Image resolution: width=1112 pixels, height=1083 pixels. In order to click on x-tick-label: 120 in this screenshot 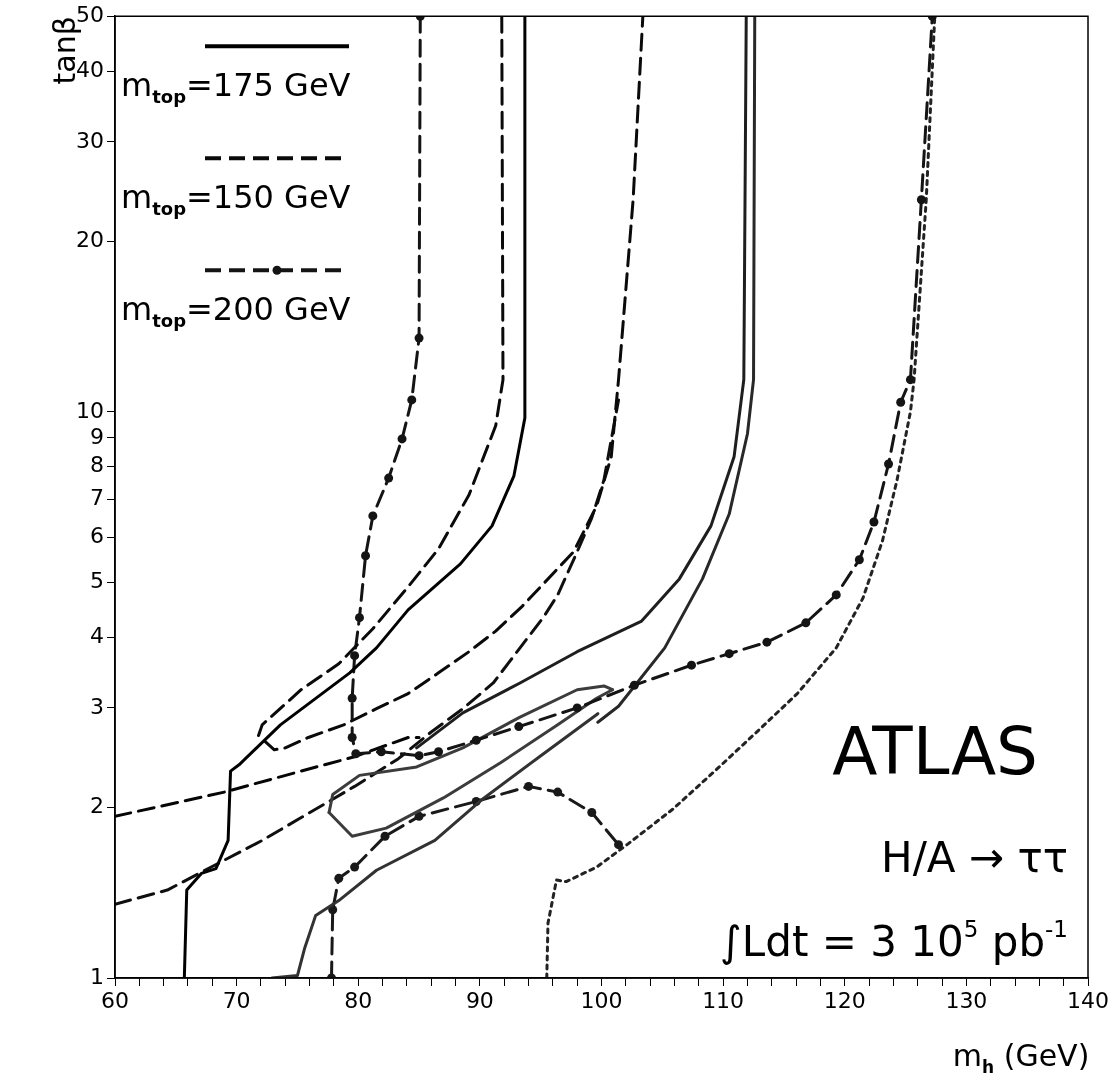, I will do `click(844, 1000)`.